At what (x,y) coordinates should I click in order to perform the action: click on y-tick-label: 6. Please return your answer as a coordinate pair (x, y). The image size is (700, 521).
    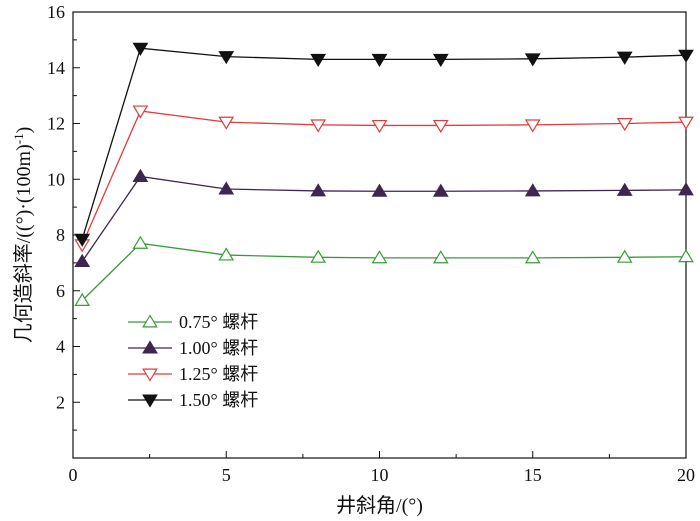
    Looking at the image, I should click on (60, 291).